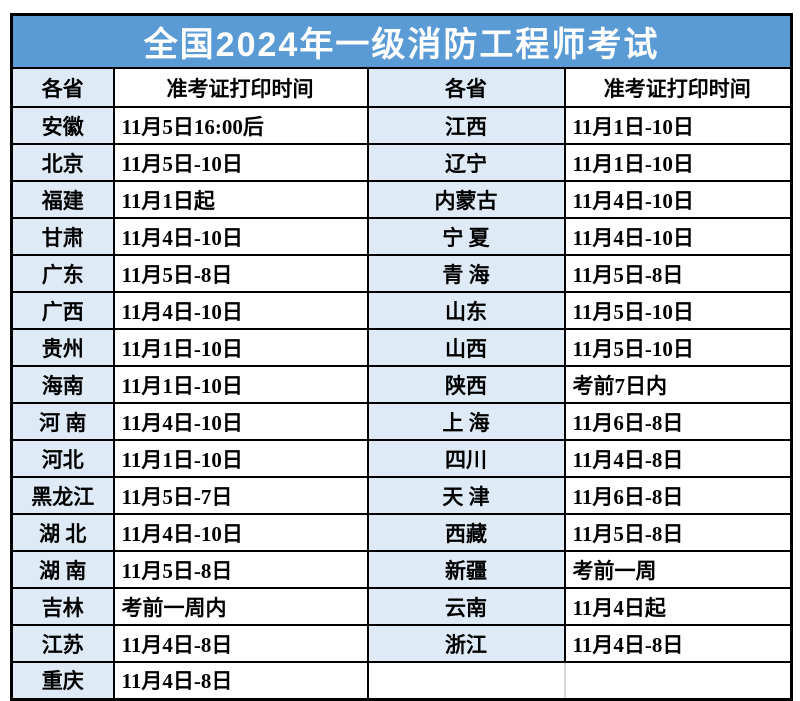 The width and height of the screenshot is (800, 701). I want to click on table-row: 广西 11月4日-10日 山东 11月5日-10日, so click(401, 310).